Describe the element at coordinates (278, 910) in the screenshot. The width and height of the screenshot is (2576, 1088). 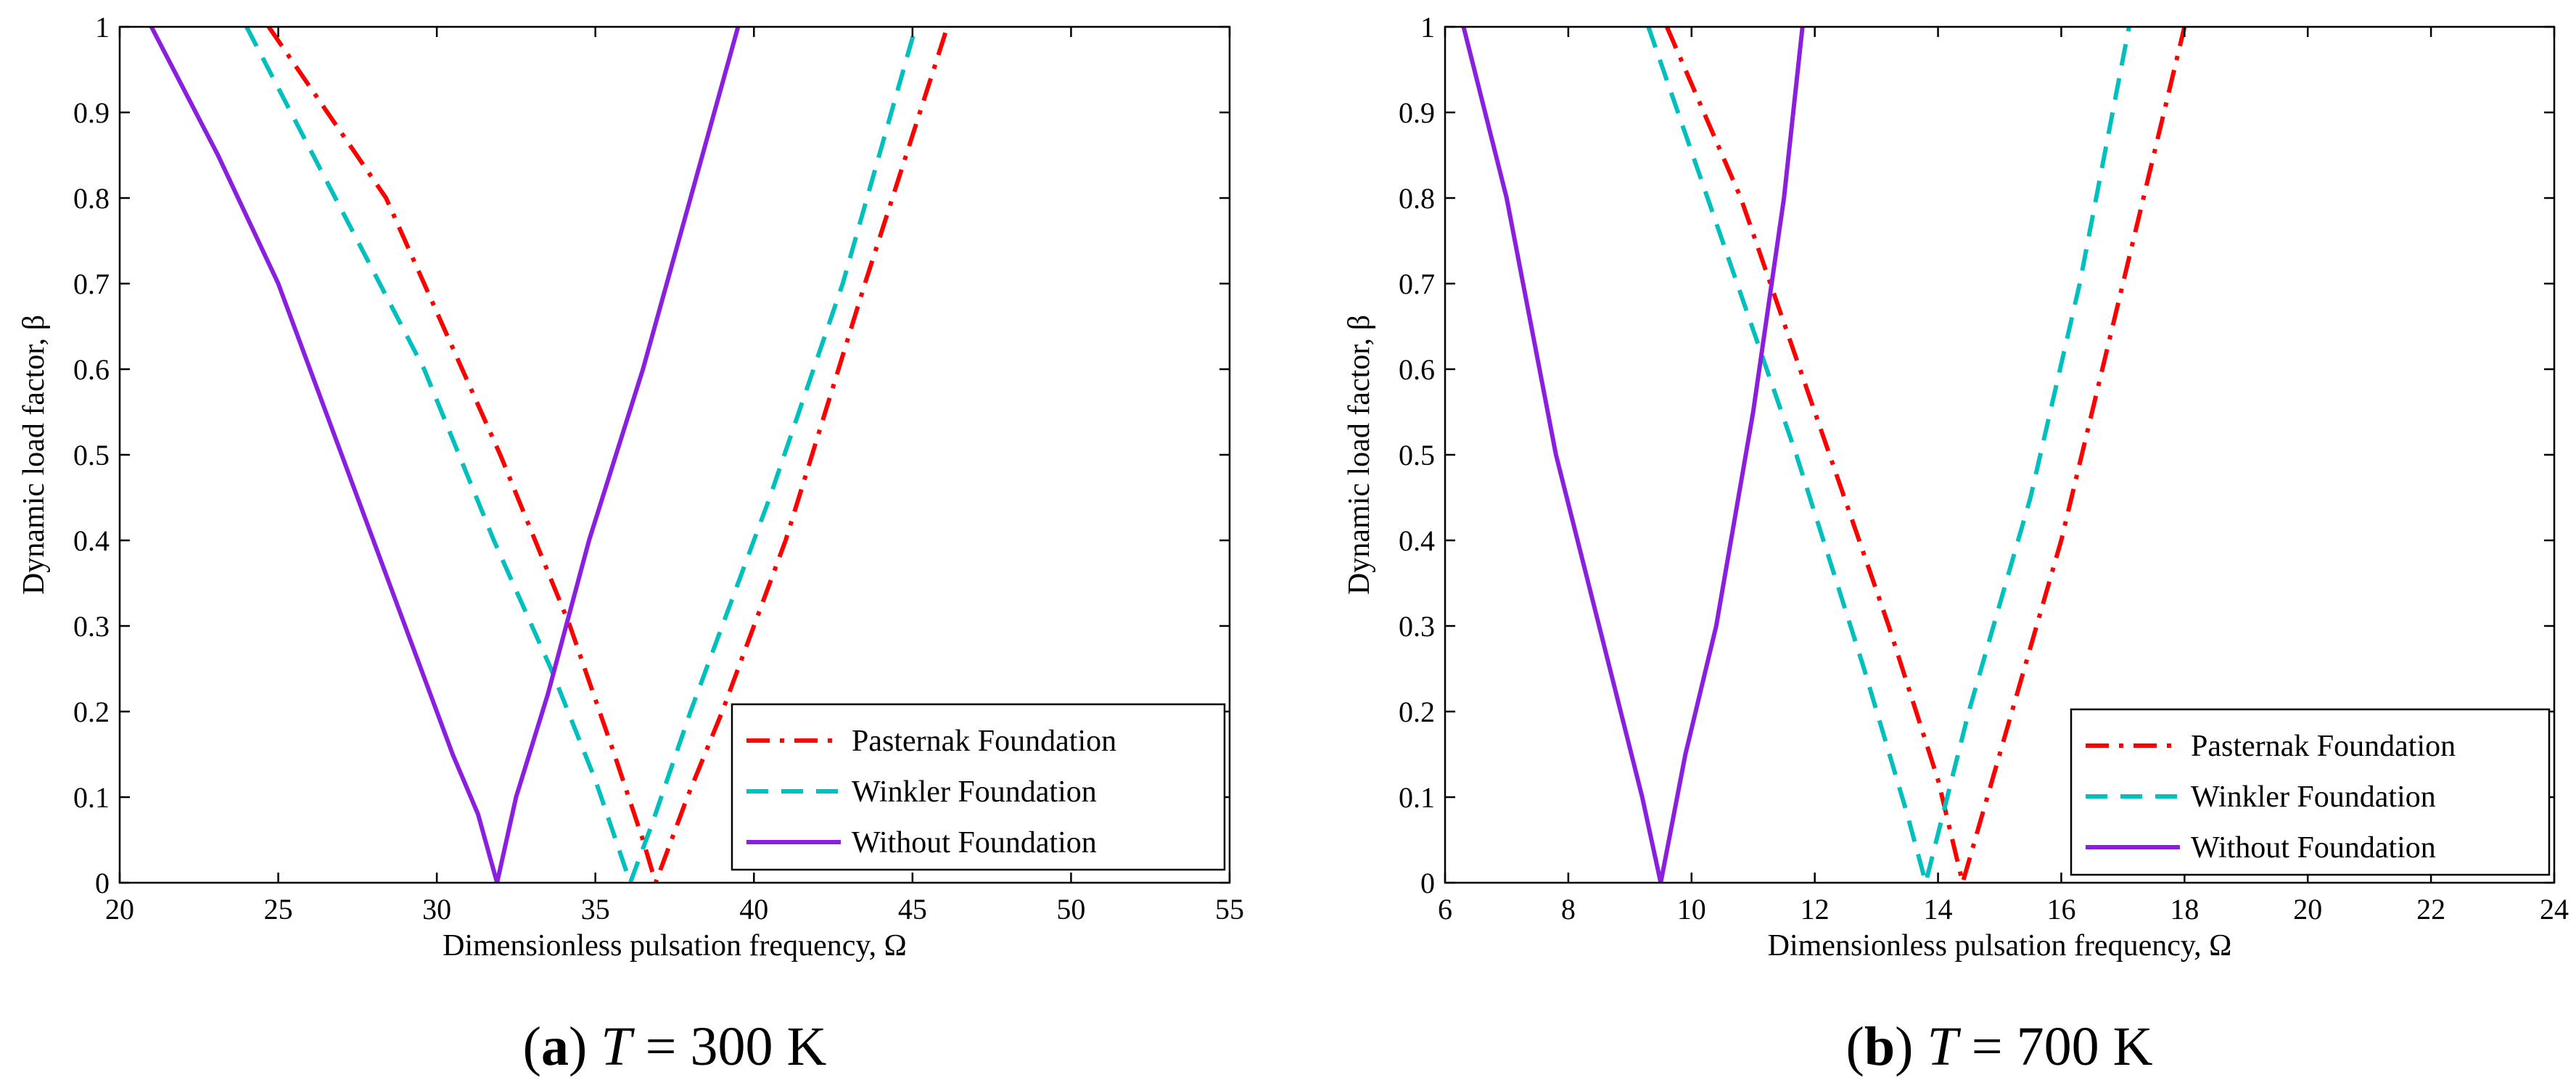
I see `x-tick-label: 25` at that location.